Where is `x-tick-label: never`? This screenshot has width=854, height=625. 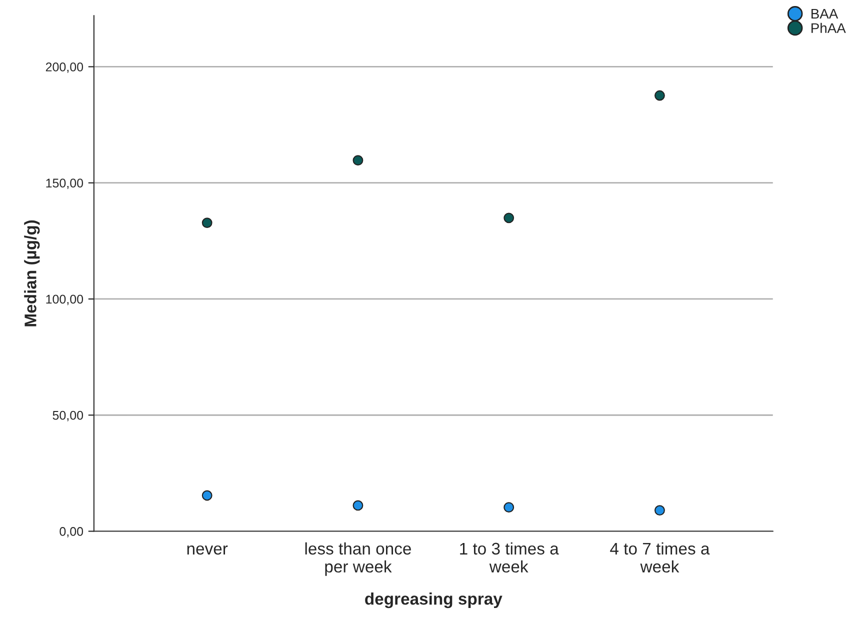 x-tick-label: never is located at coordinates (207, 550).